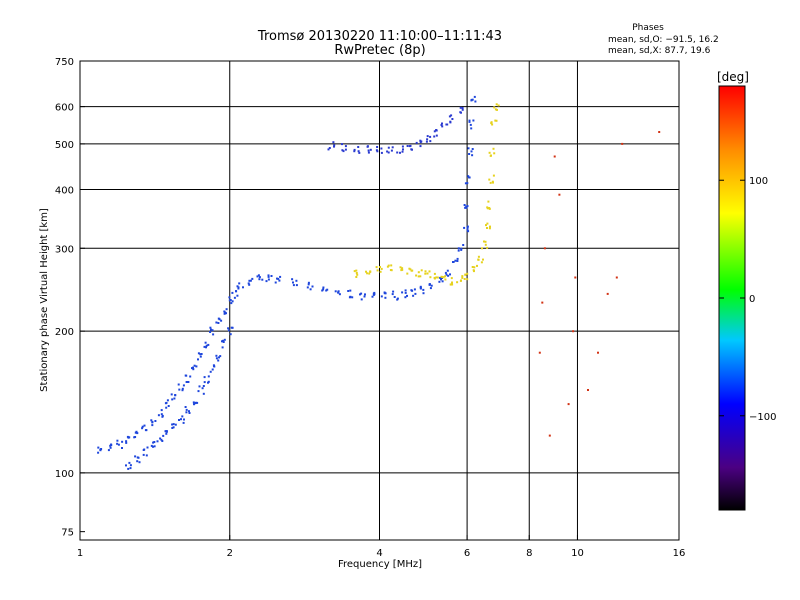  Describe the element at coordinates (64, 332) in the screenshot. I see `y-tick-label: 200` at that location.